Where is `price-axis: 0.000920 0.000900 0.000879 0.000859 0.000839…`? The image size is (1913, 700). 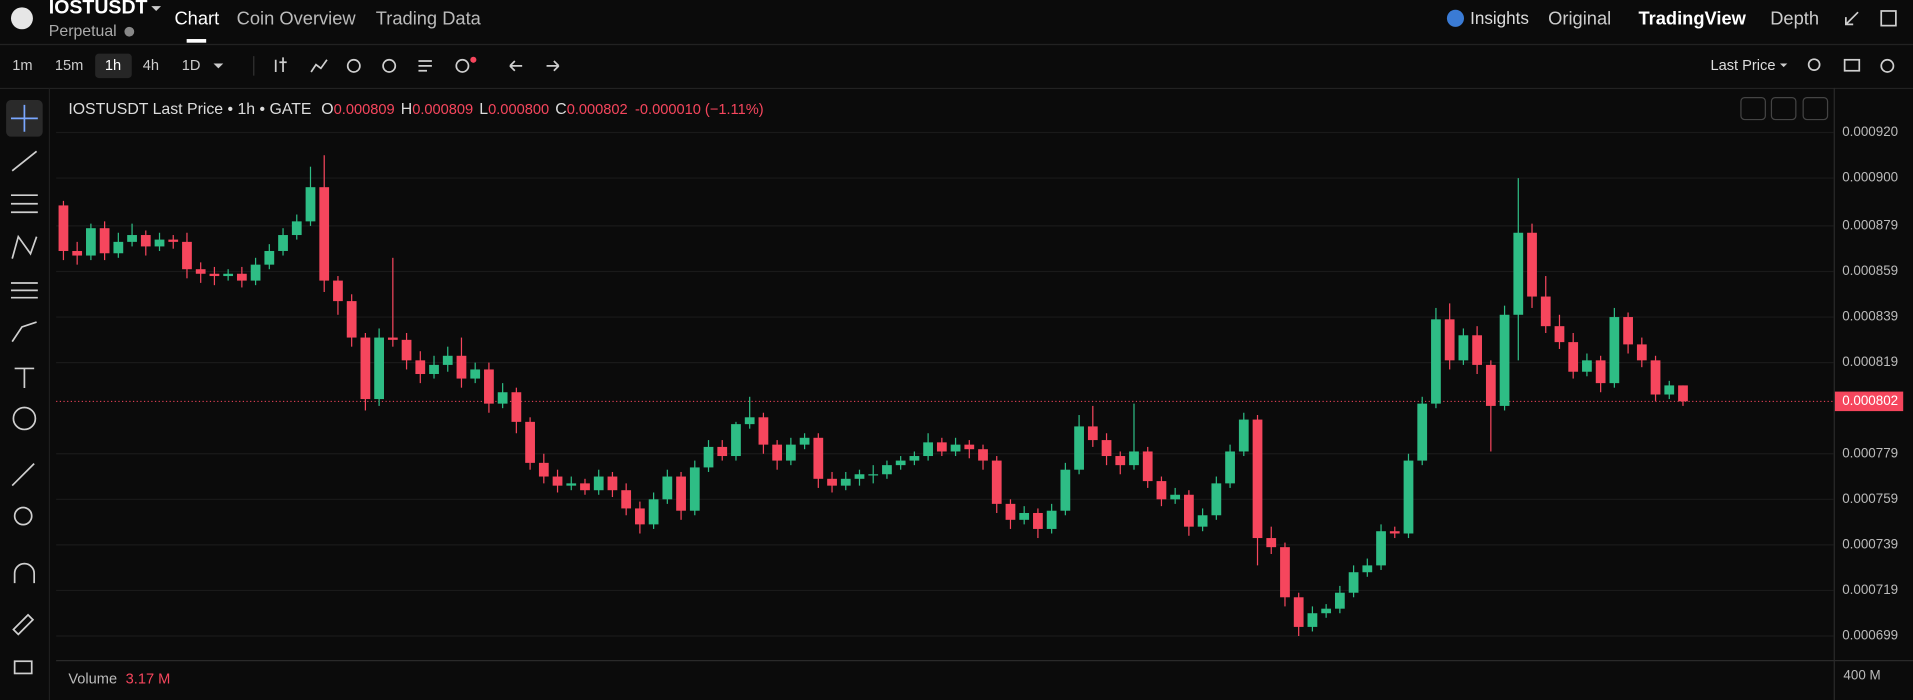 price-axis: 0.000920 0.000900 0.000879 0.000859 0.000839… is located at coordinates (1869, 383).